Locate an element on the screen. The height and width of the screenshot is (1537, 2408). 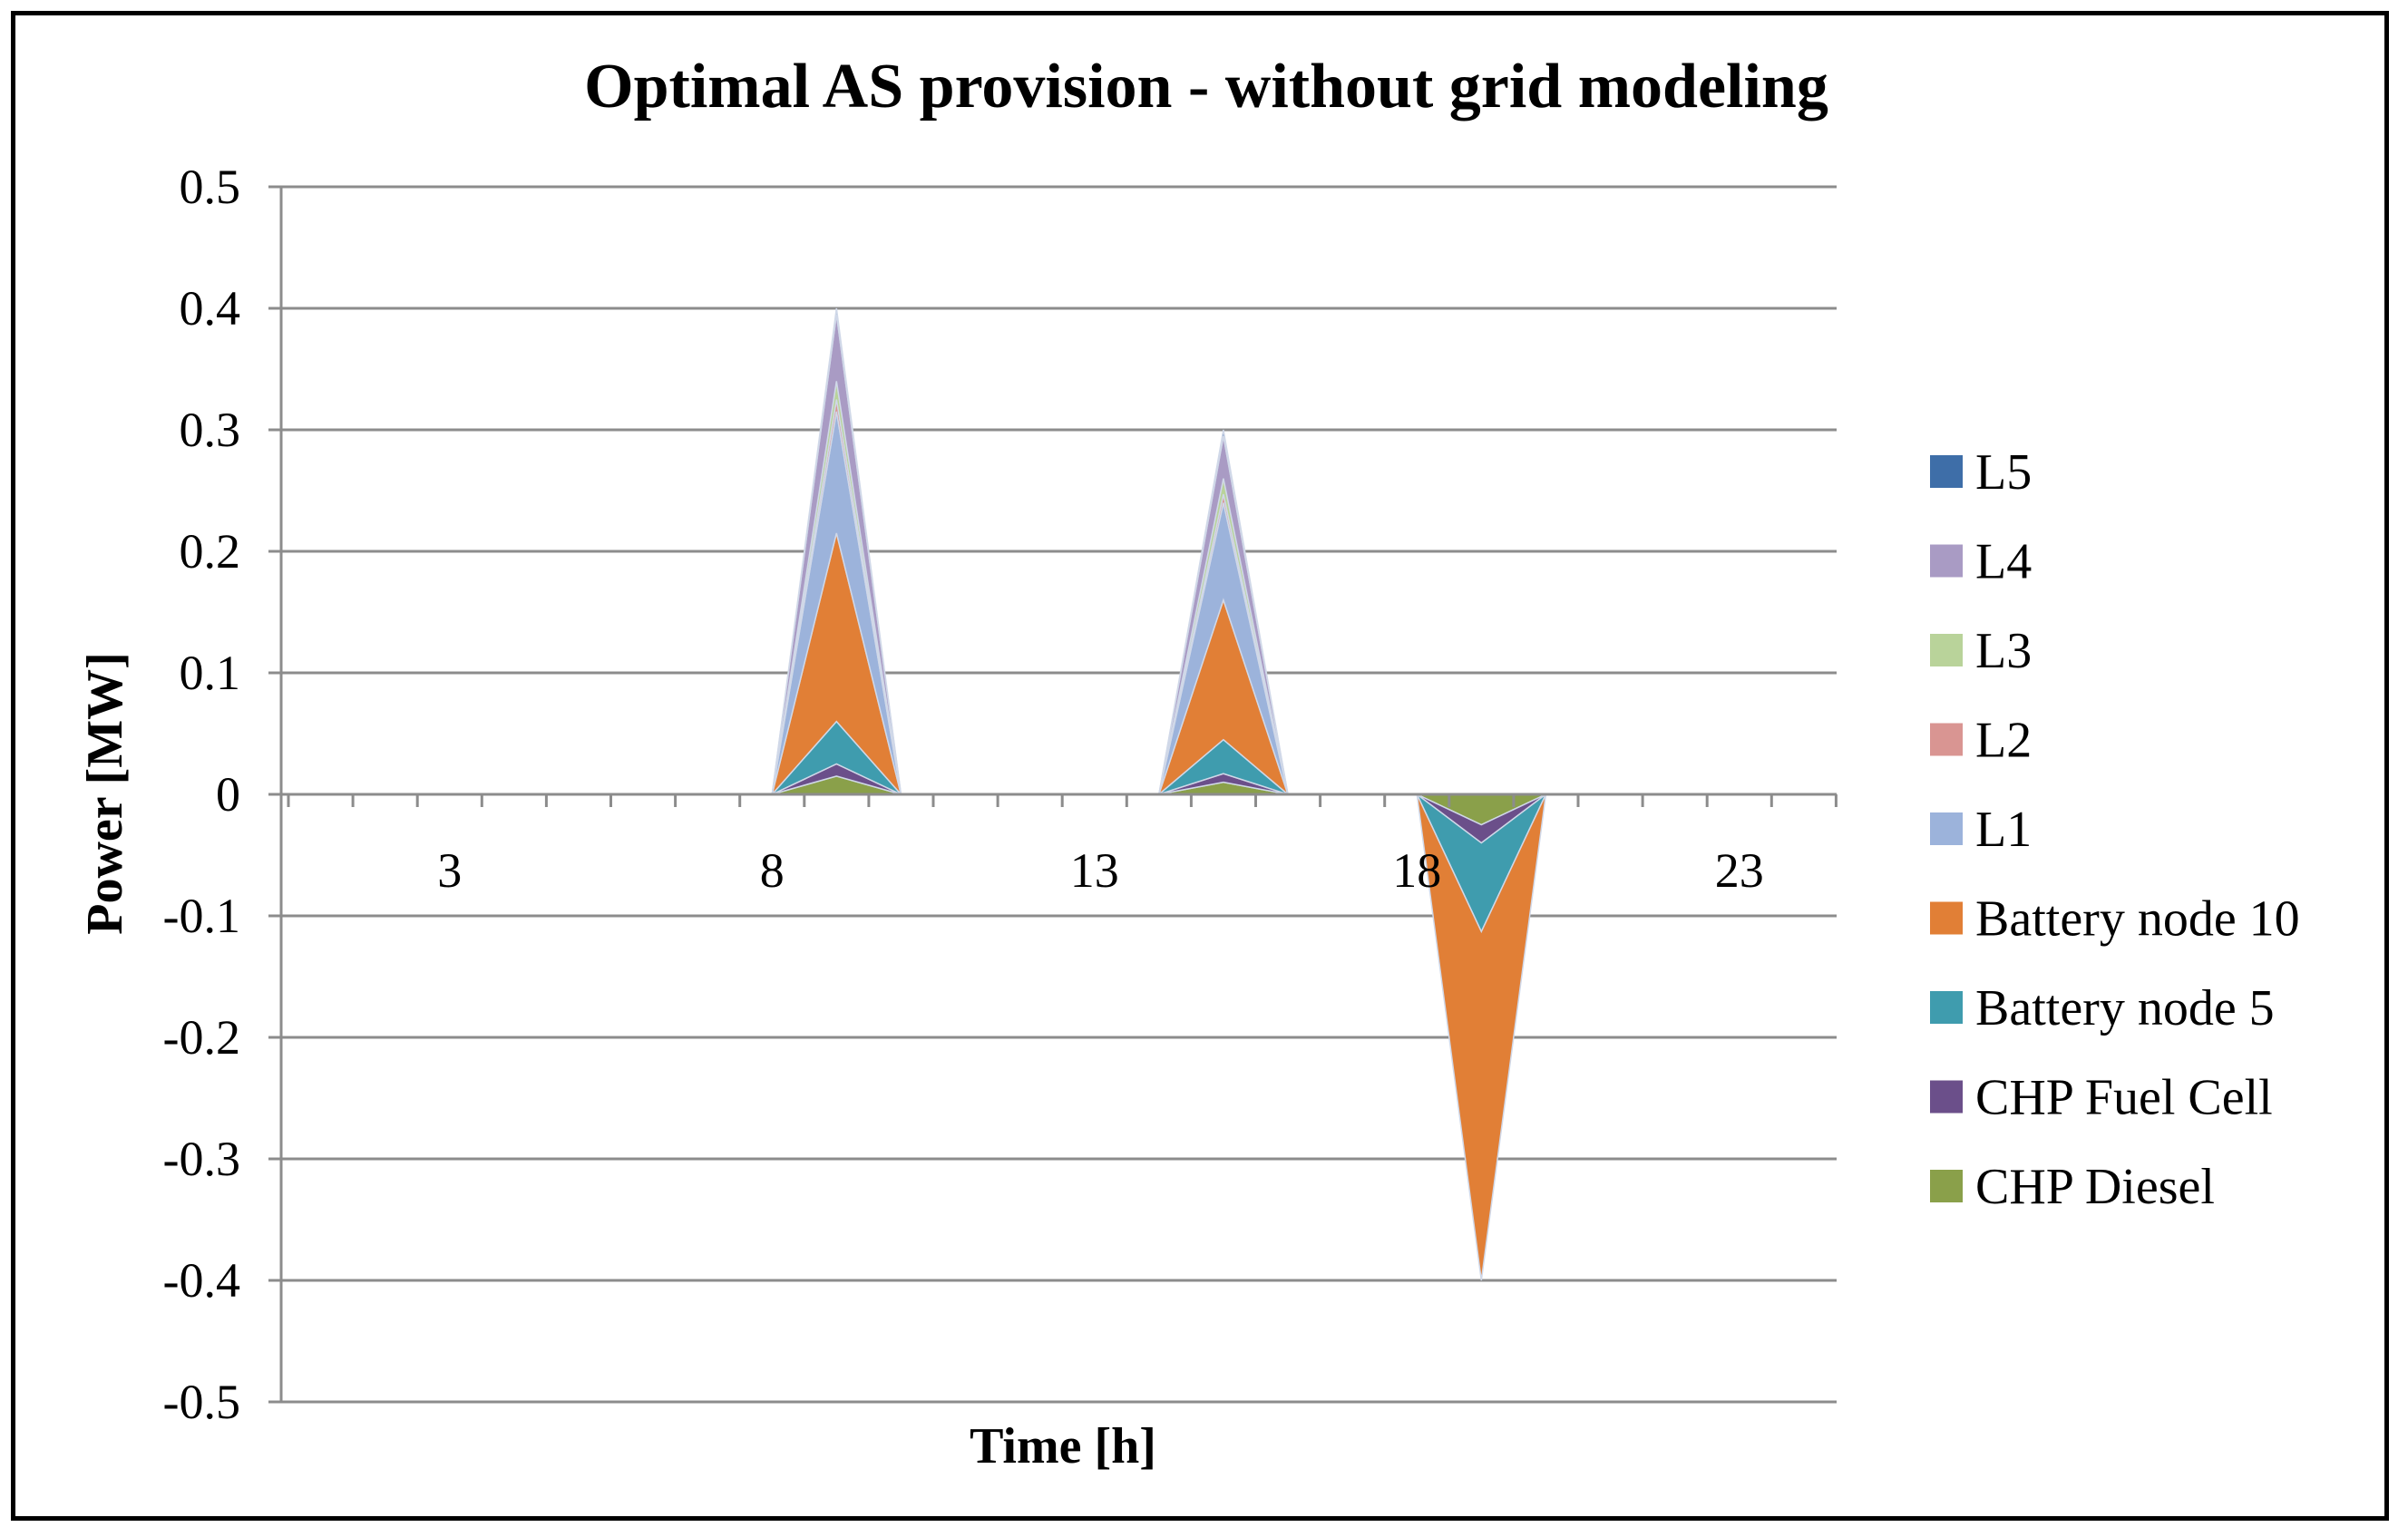
y-tick-label: 0.3 is located at coordinates (210, 430).